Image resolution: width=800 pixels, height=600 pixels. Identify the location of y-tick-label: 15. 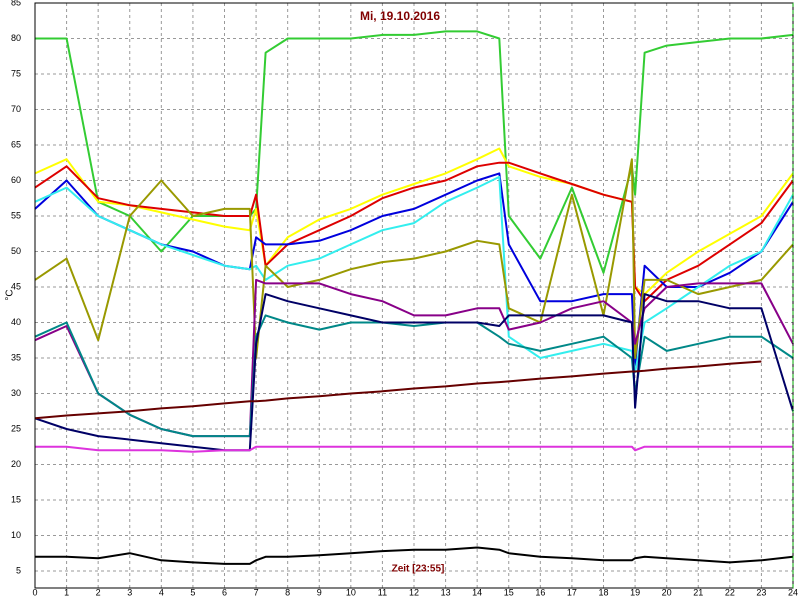
(16, 499).